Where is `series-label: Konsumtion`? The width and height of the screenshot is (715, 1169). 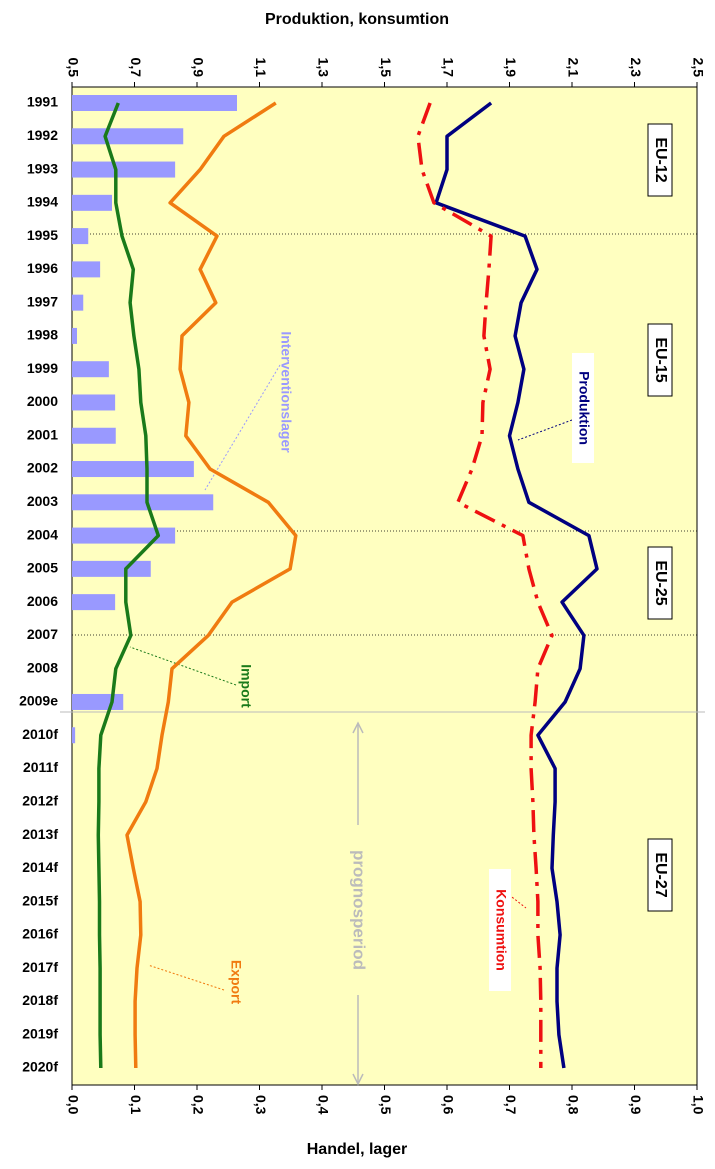
series-label: Konsumtion is located at coordinates (501, 930).